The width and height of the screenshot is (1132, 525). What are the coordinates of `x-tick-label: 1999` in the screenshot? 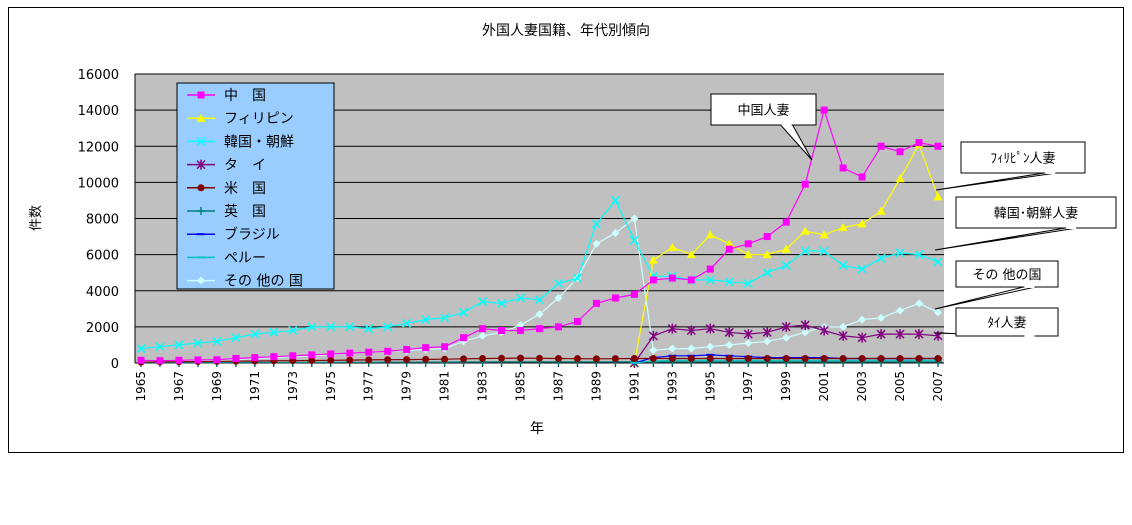 It's located at (786, 386).